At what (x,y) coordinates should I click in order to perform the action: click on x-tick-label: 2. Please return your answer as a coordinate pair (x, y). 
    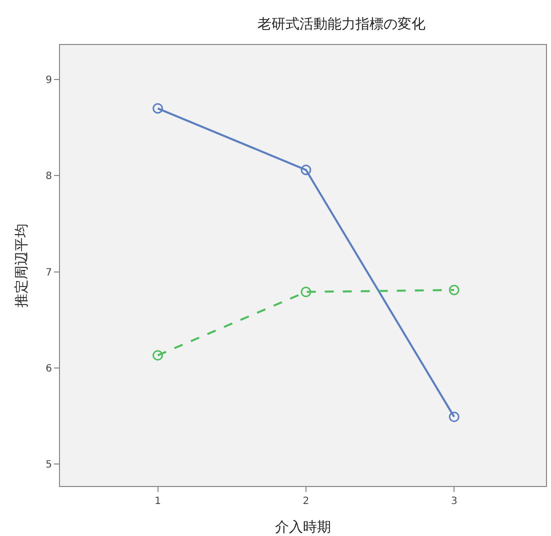
    Looking at the image, I should click on (306, 501).